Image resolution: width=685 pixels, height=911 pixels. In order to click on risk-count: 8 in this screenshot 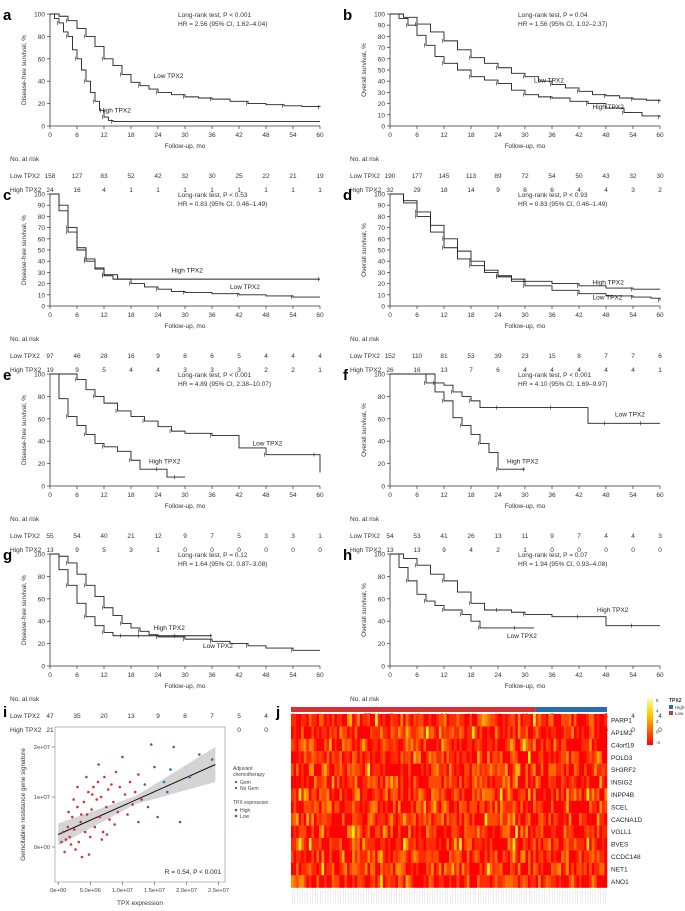, I will do `click(579, 356)`.